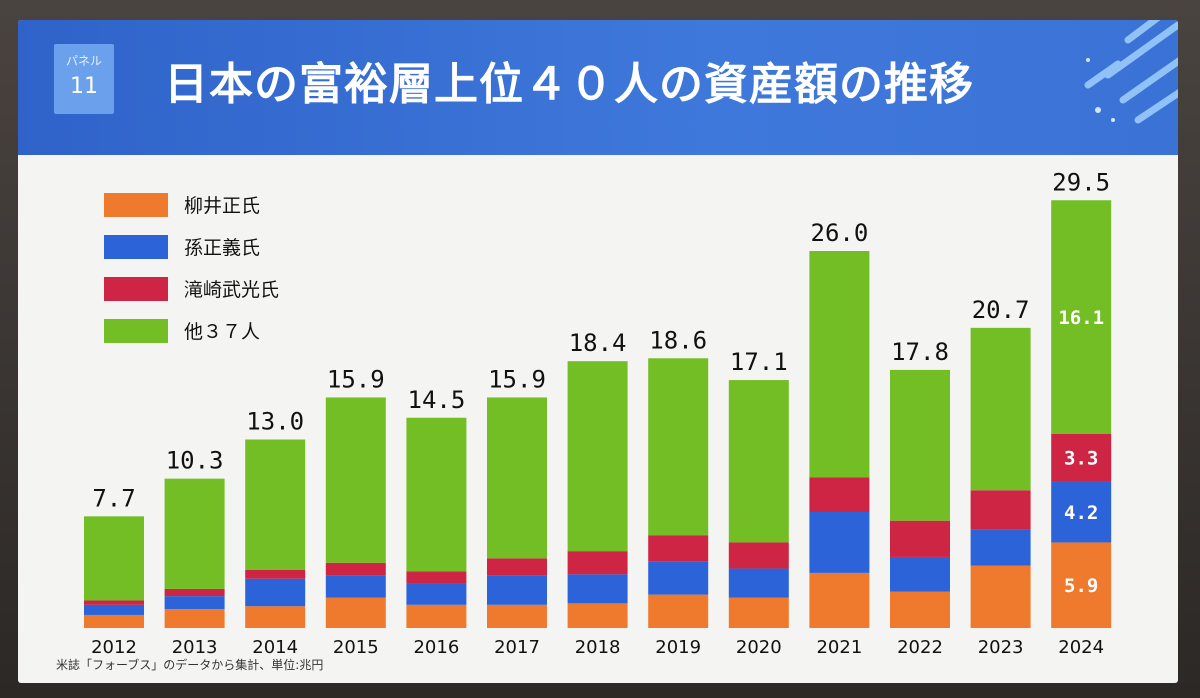 This screenshot has width=1200, height=698. I want to click on segment-value-label: 5.9, so click(1081, 586).